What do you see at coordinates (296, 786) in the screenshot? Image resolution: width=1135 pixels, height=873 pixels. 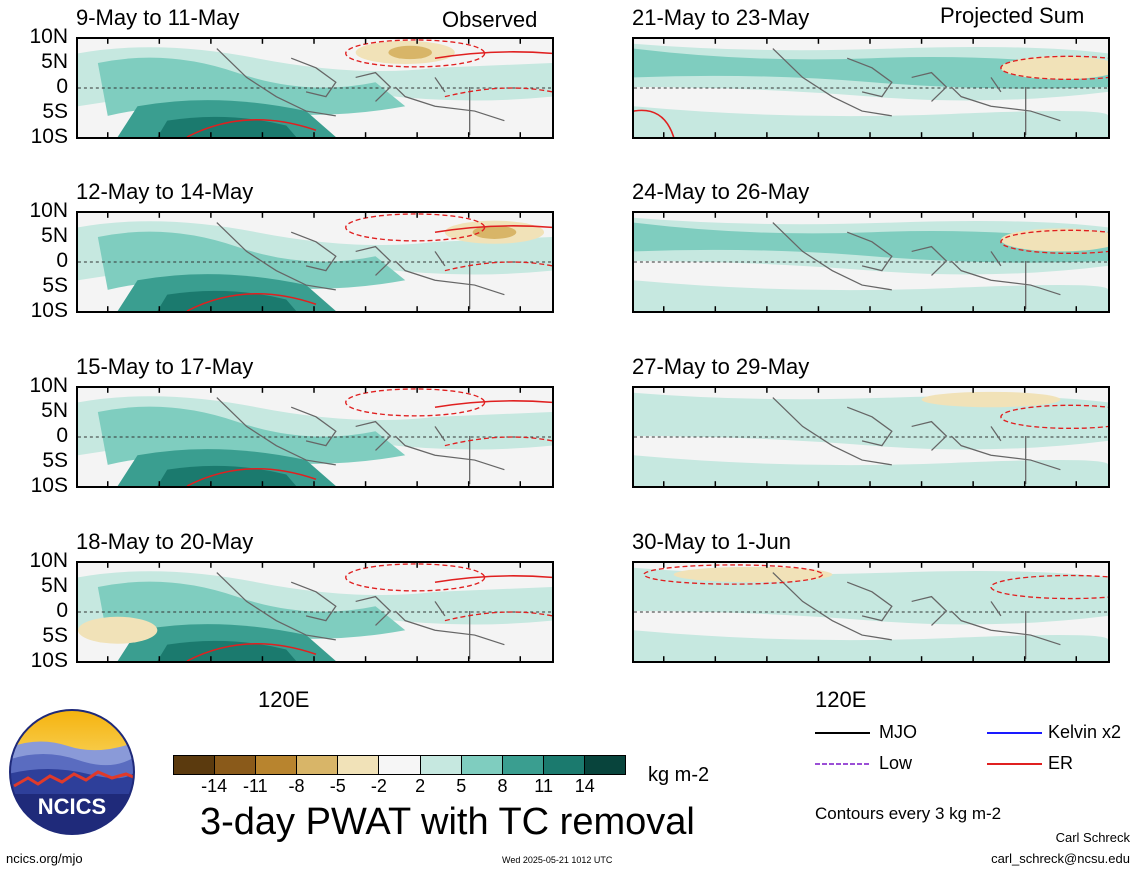 I see `colorbar-tick-label: -8` at bounding box center [296, 786].